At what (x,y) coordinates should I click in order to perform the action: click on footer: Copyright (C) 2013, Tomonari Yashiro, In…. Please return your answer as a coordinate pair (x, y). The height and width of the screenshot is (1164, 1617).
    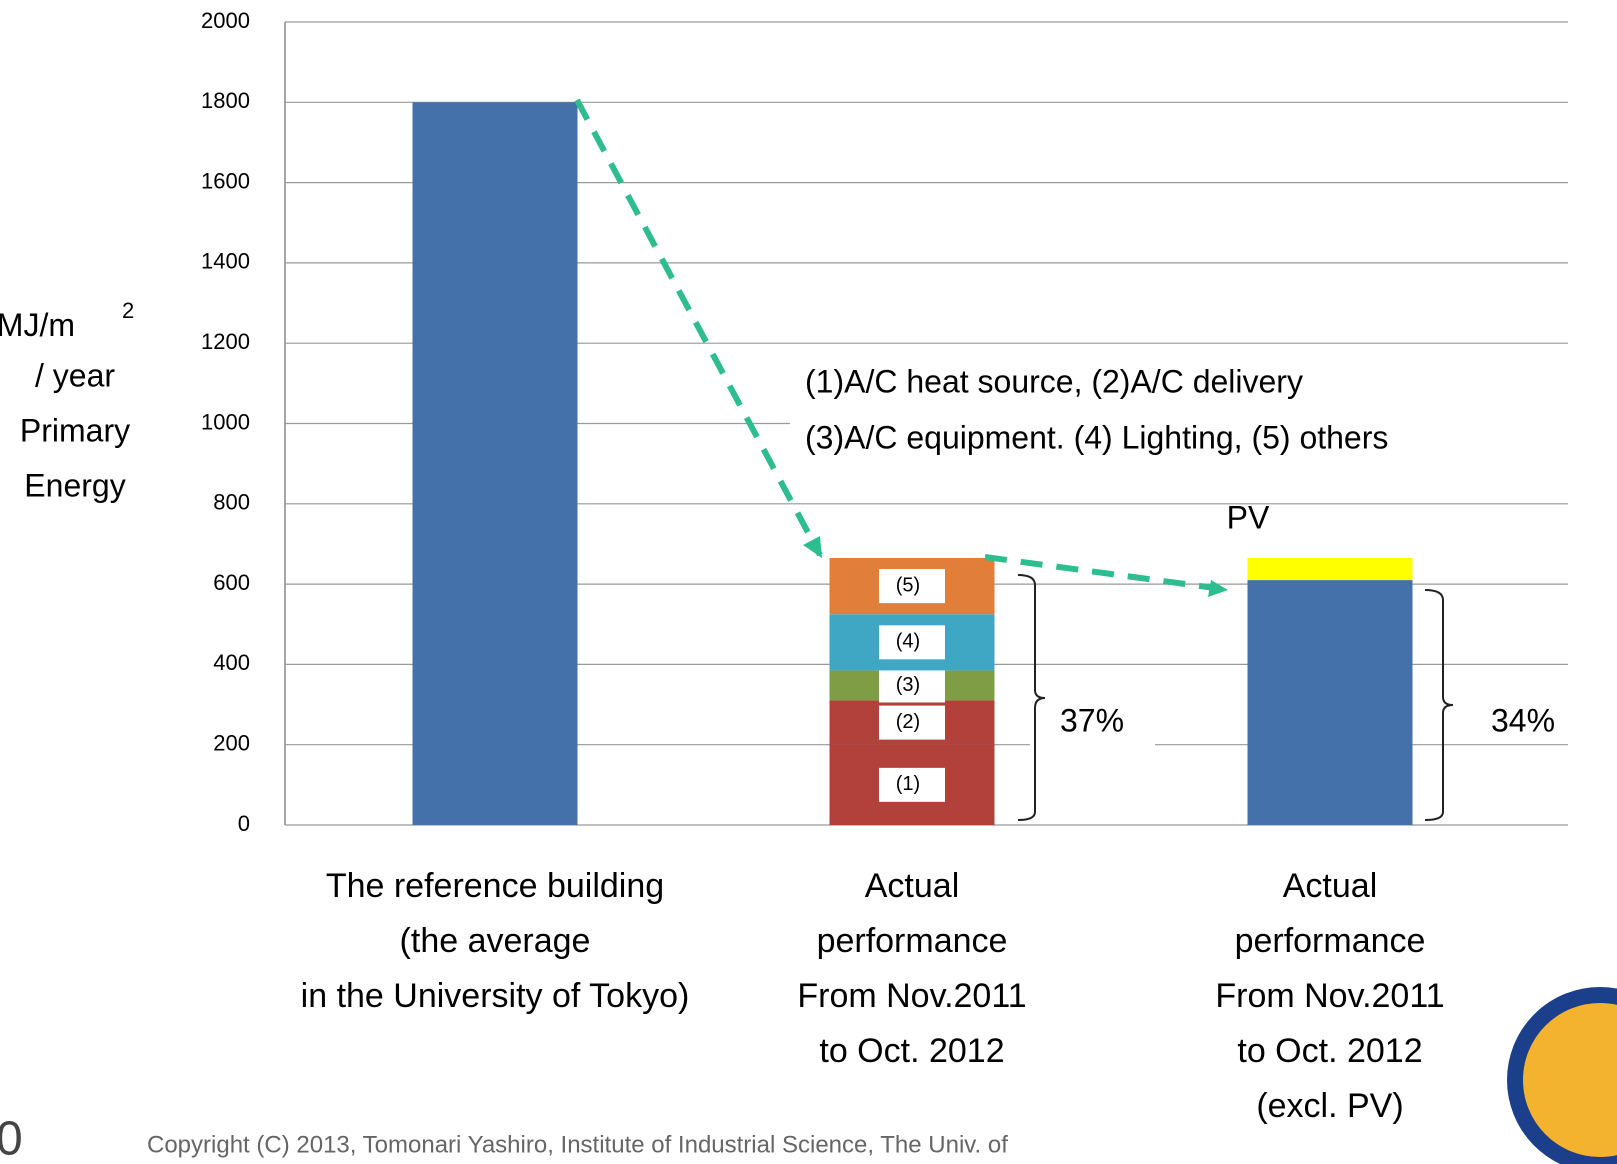
    Looking at the image, I should click on (577, 1144).